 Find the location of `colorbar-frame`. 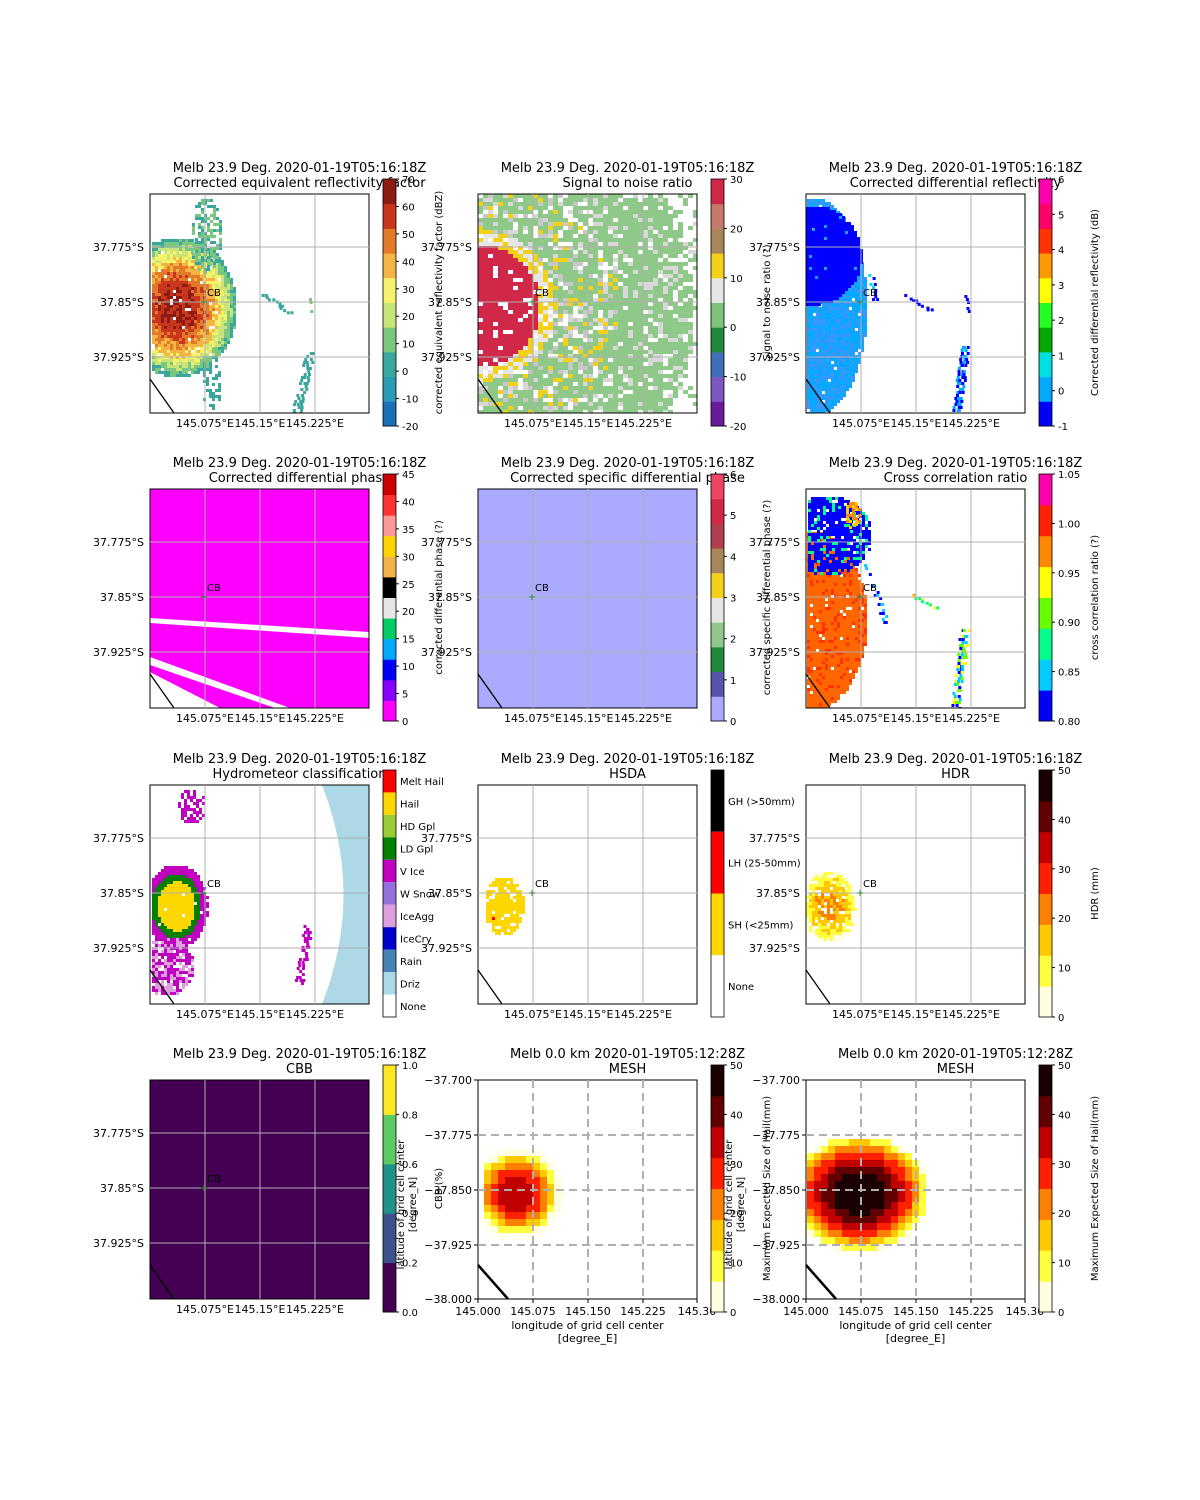

colorbar-frame is located at coordinates (717, 302).